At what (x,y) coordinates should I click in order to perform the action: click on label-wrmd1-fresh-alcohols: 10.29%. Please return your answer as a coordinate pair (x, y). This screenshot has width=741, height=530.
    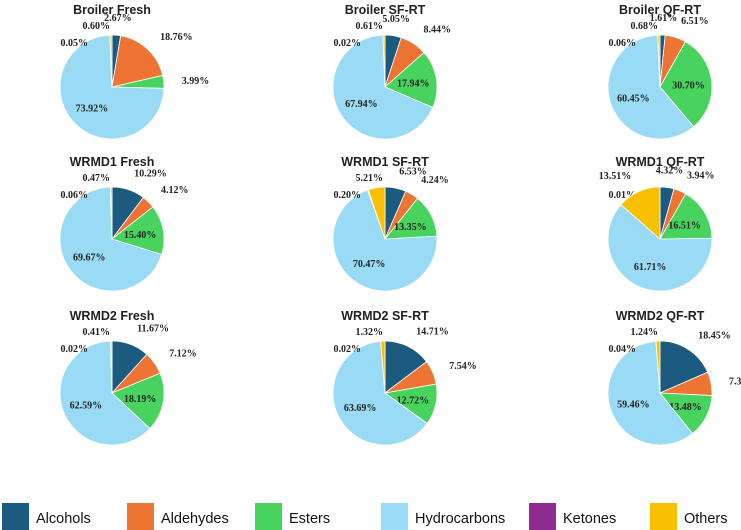
    Looking at the image, I should click on (150, 174).